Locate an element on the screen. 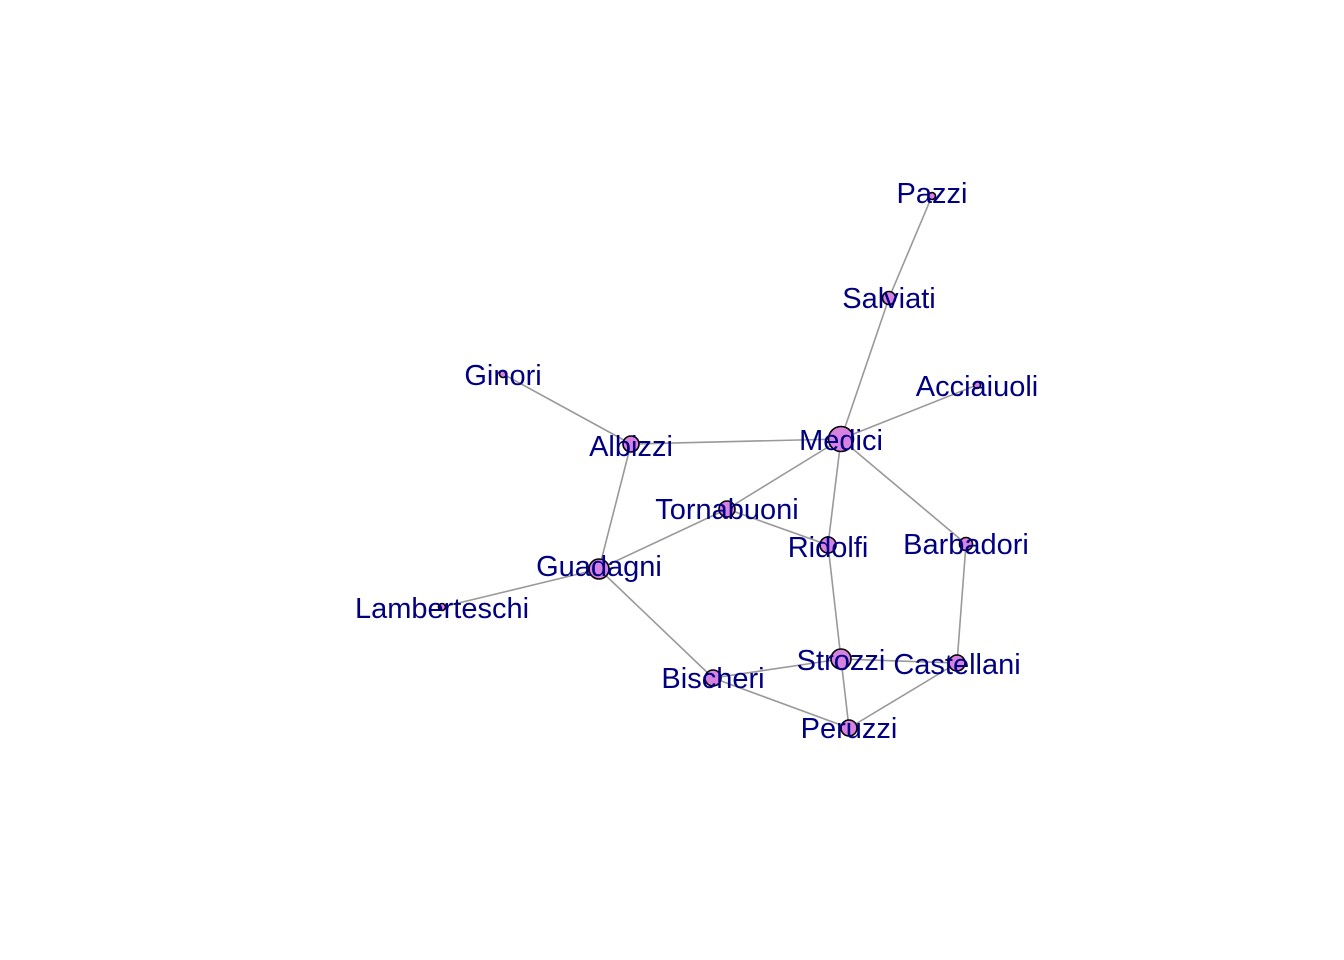  node-pazzi is located at coordinates (932, 196).